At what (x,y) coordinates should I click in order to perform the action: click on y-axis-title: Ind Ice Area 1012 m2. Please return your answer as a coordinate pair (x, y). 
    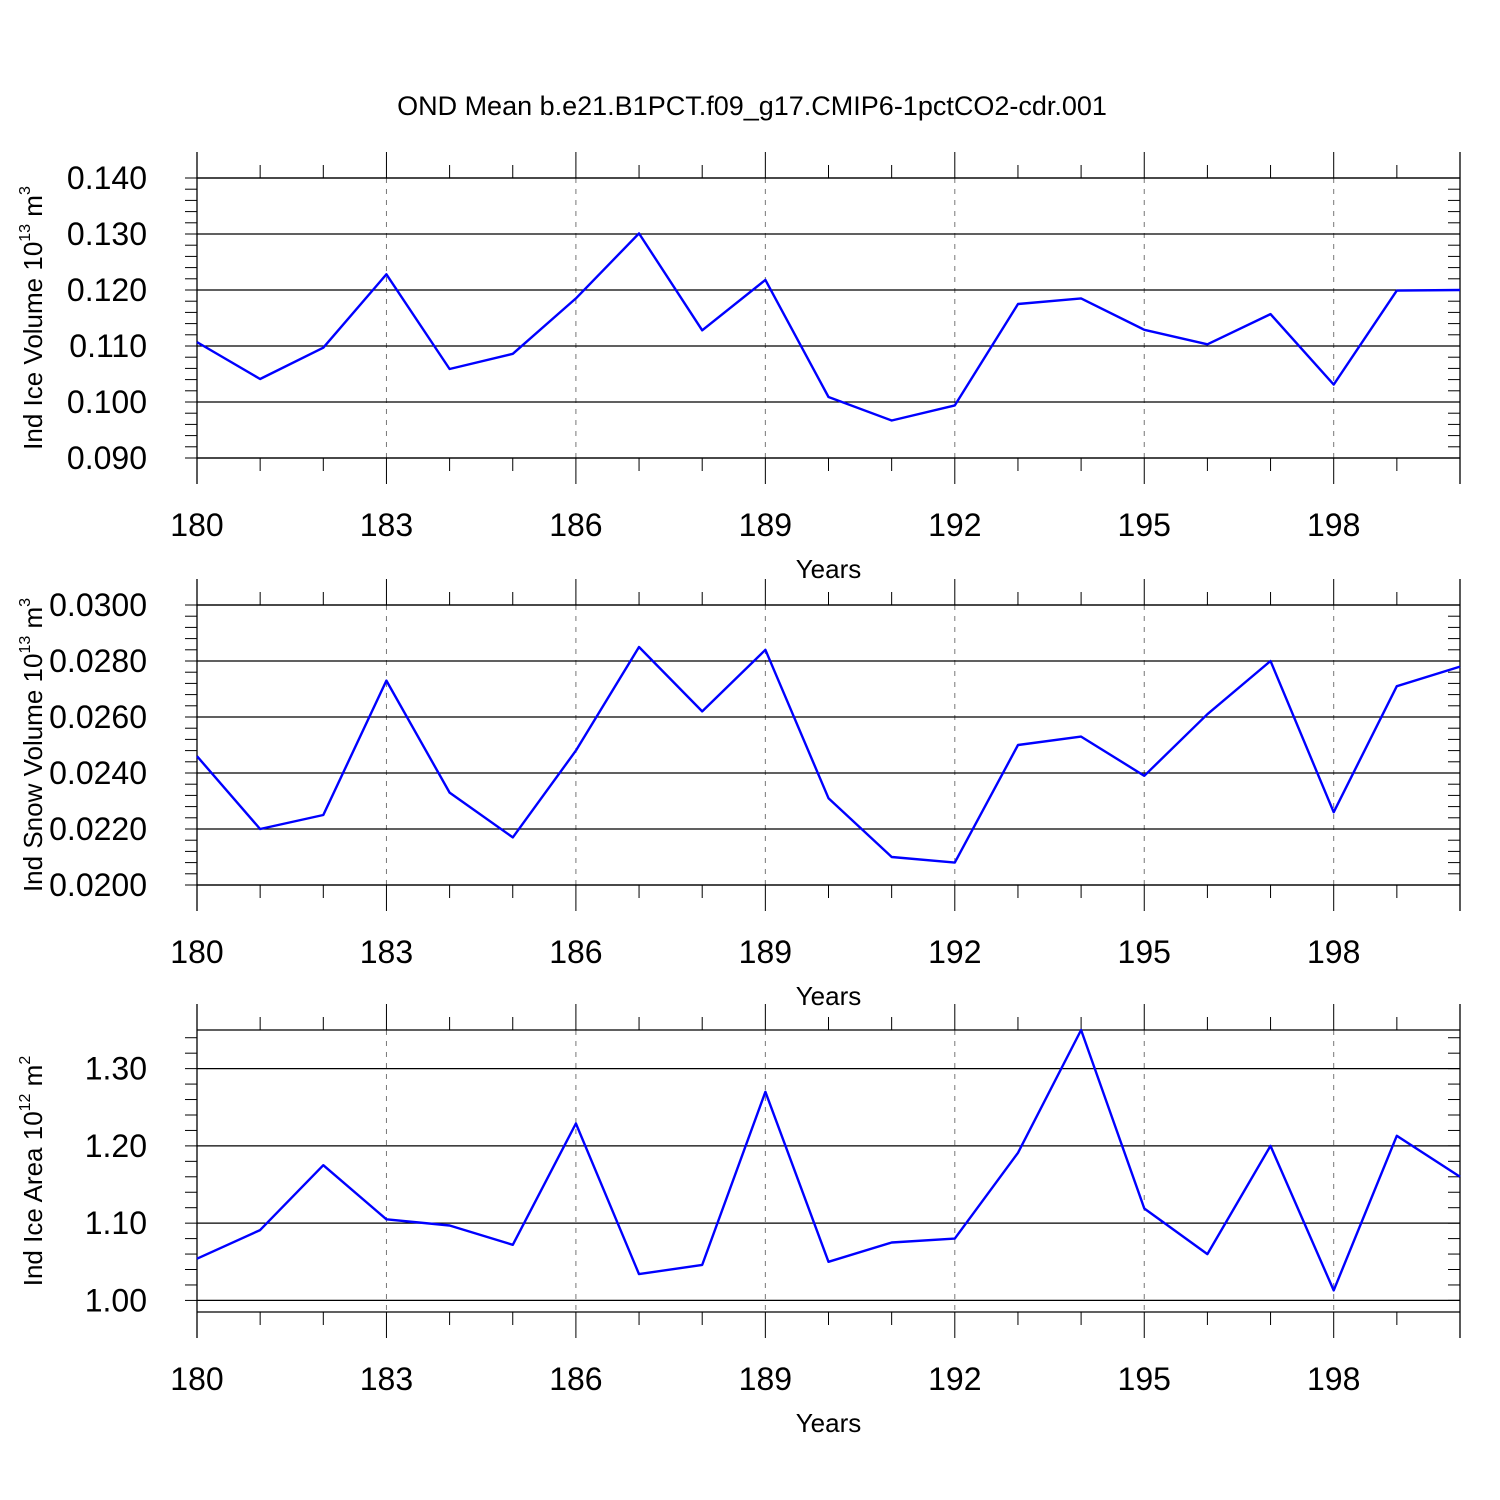
    Looking at the image, I should click on (32, 1171).